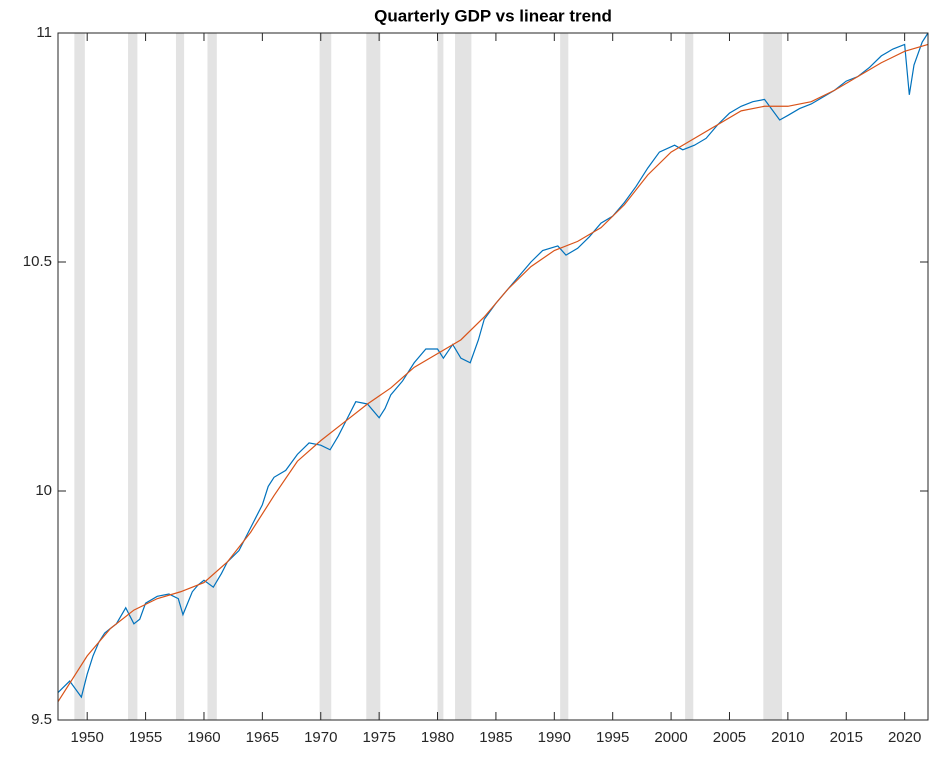 This screenshot has height=757, width=932. What do you see at coordinates (44, 32) in the screenshot?
I see `y-tick-label: 11` at bounding box center [44, 32].